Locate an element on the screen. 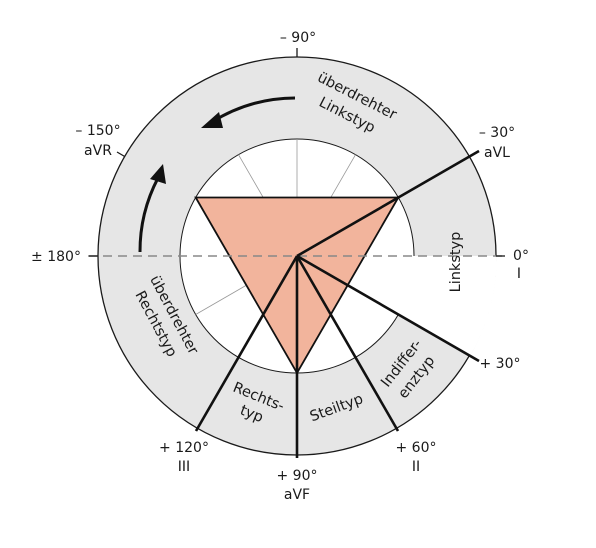  label-minus150: – 150° is located at coordinates (97, 131).